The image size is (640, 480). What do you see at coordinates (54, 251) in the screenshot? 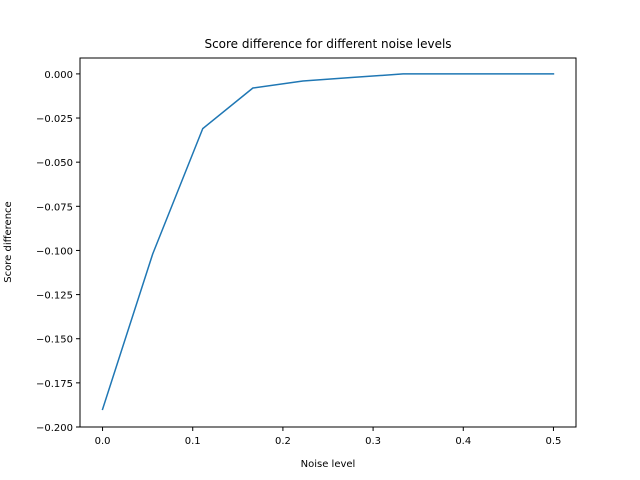
I see `y-tick-label: −0.100` at bounding box center [54, 251].